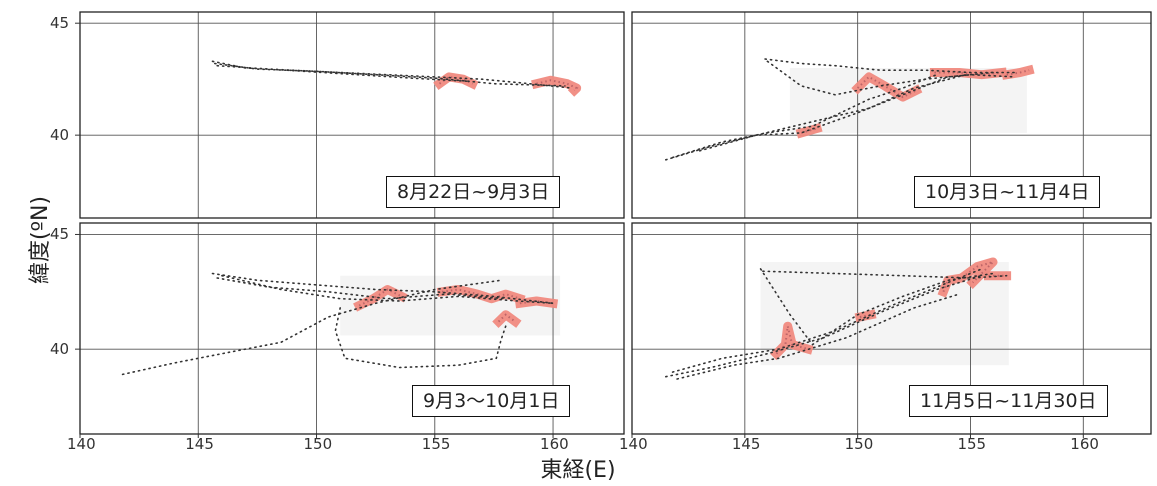 The width and height of the screenshot is (1157, 486). What do you see at coordinates (1008, 401) in the screenshot?
I see `period-label: 11月5日~11月30日` at bounding box center [1008, 401].